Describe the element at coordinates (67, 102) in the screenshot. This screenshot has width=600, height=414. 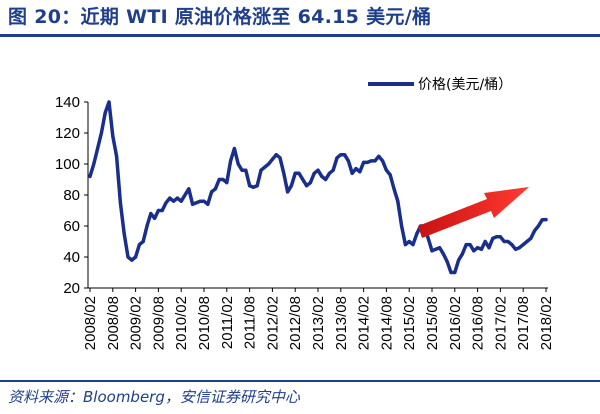
I see `y-tick-label: 140` at that location.